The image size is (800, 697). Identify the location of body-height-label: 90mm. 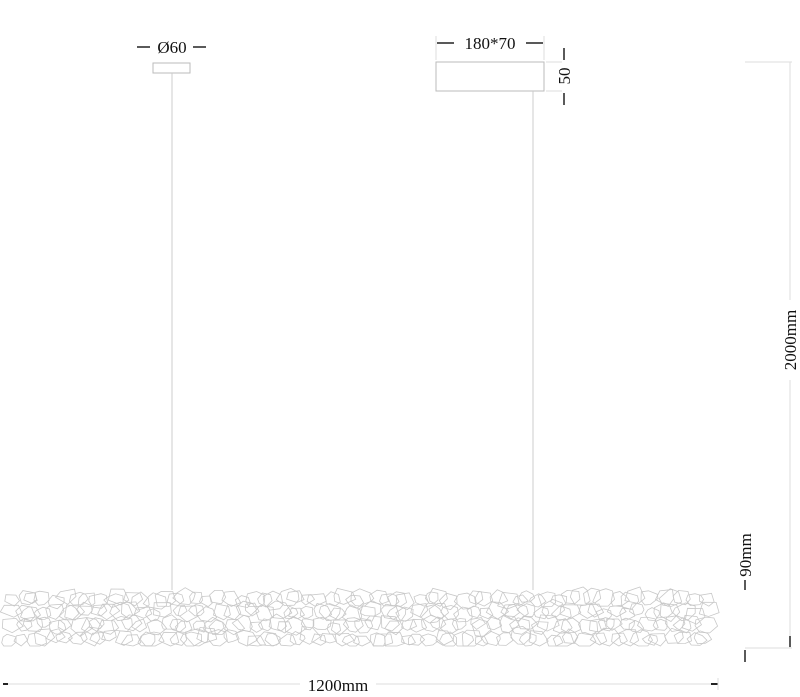
(745, 554).